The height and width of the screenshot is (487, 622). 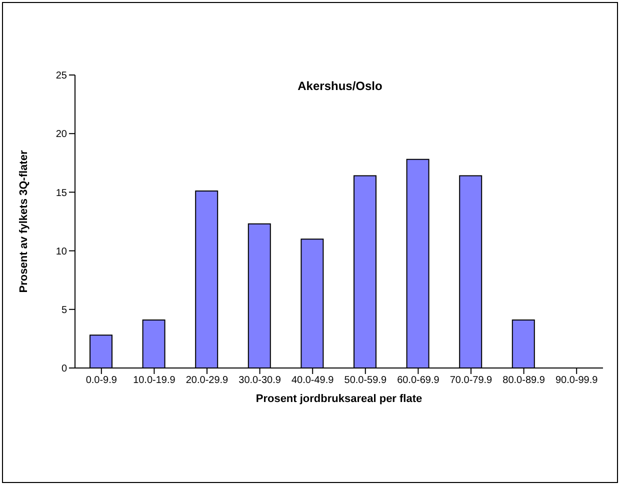 I want to click on x-tick-label: 50.0-59.9, so click(x=365, y=380).